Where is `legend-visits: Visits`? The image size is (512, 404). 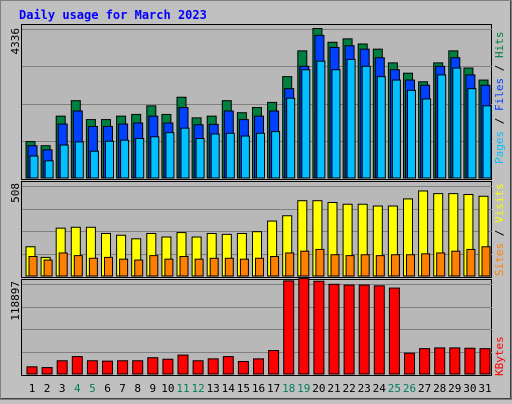
legend-visits: Visits is located at coordinates (499, 203).